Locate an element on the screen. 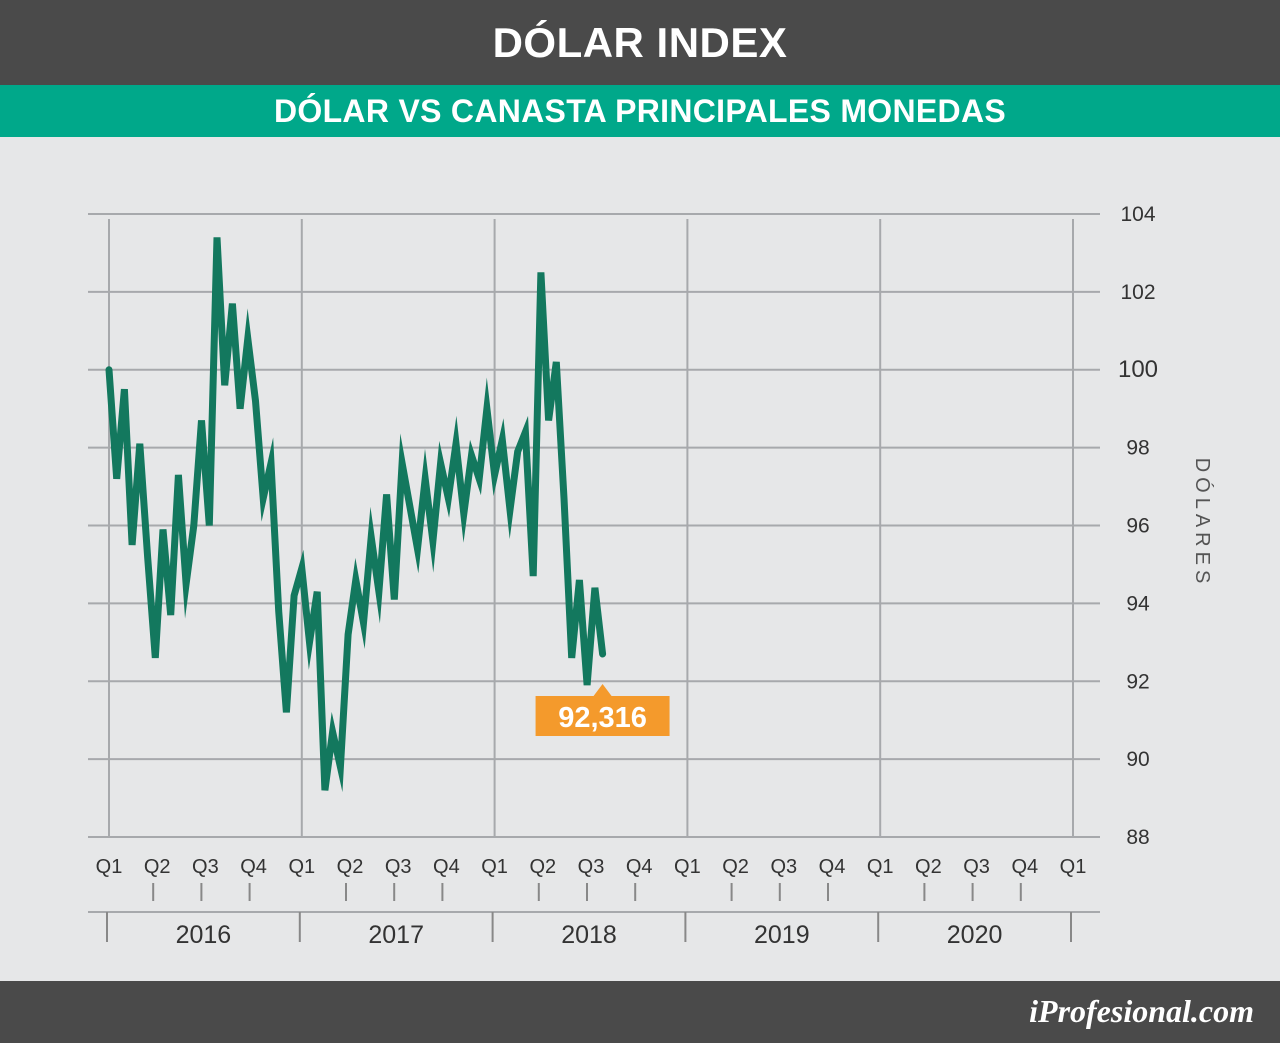 The height and width of the screenshot is (1043, 1280). y-tick-label: 96 is located at coordinates (1137, 526).